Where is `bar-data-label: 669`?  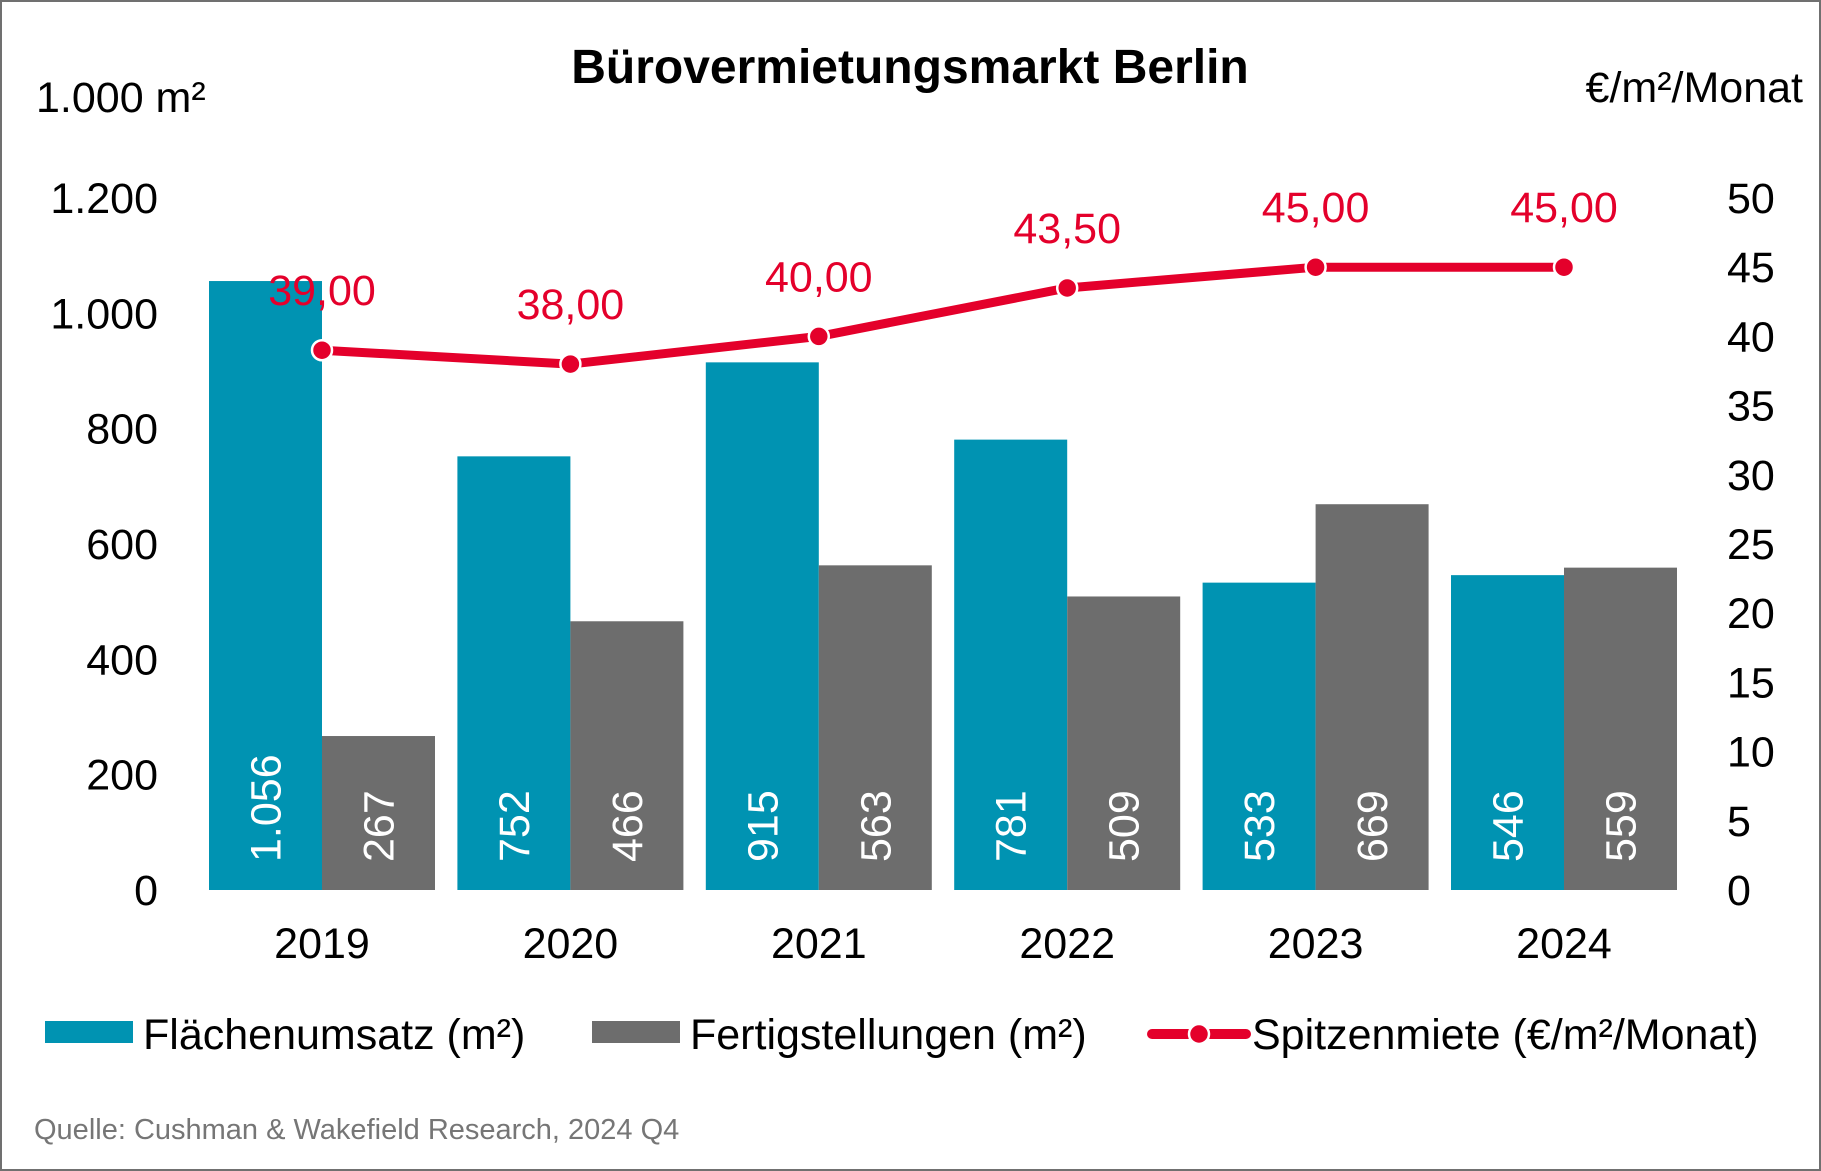 bar-data-label: 669 is located at coordinates (1373, 826).